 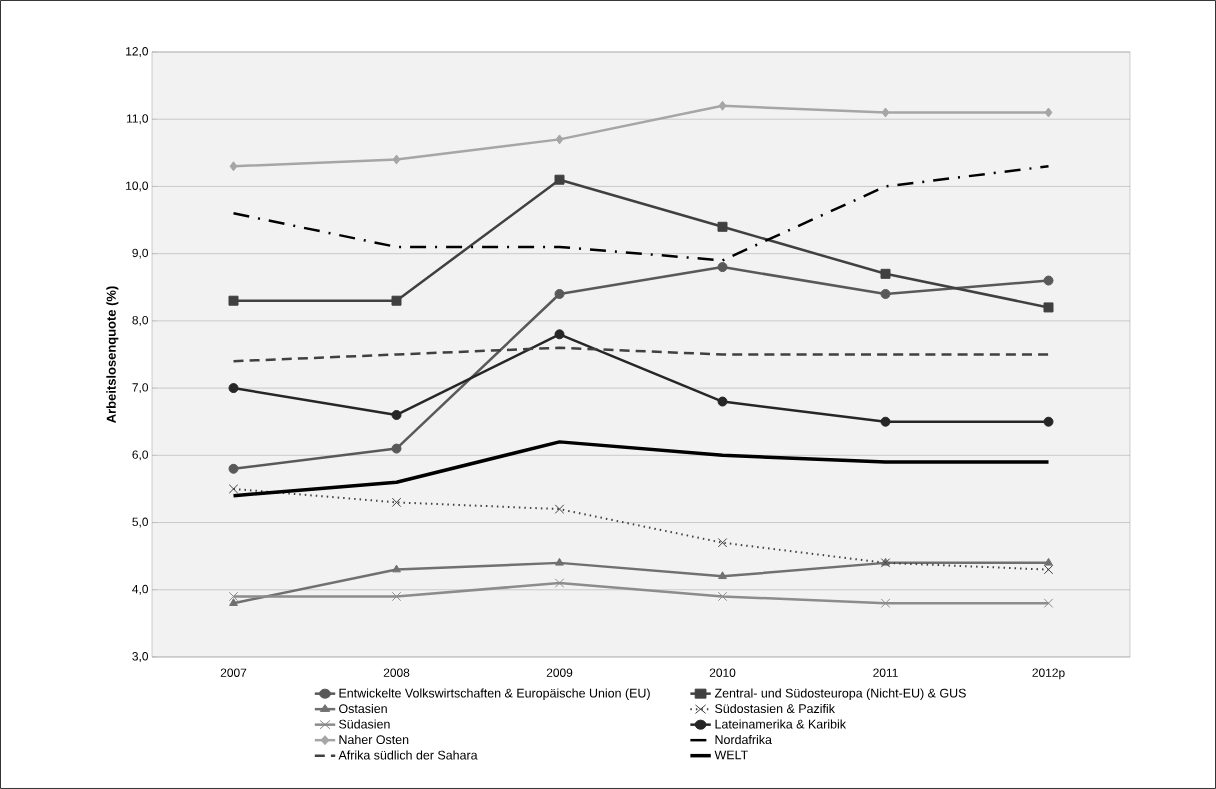 What do you see at coordinates (140, 388) in the screenshot?
I see `y-tick-label: 7,0` at bounding box center [140, 388].